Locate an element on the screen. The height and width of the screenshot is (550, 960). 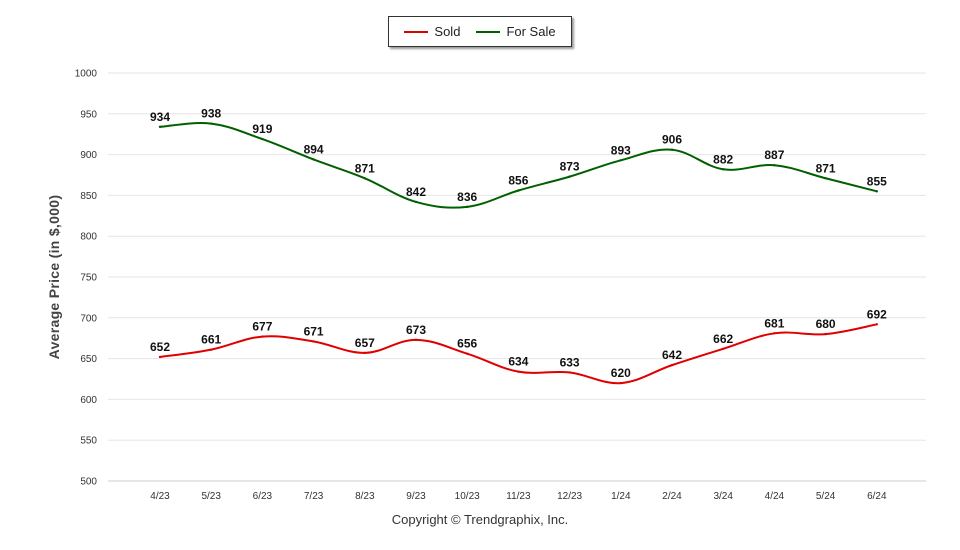
data-label-for-sale-4: 871 is located at coordinates (365, 168).